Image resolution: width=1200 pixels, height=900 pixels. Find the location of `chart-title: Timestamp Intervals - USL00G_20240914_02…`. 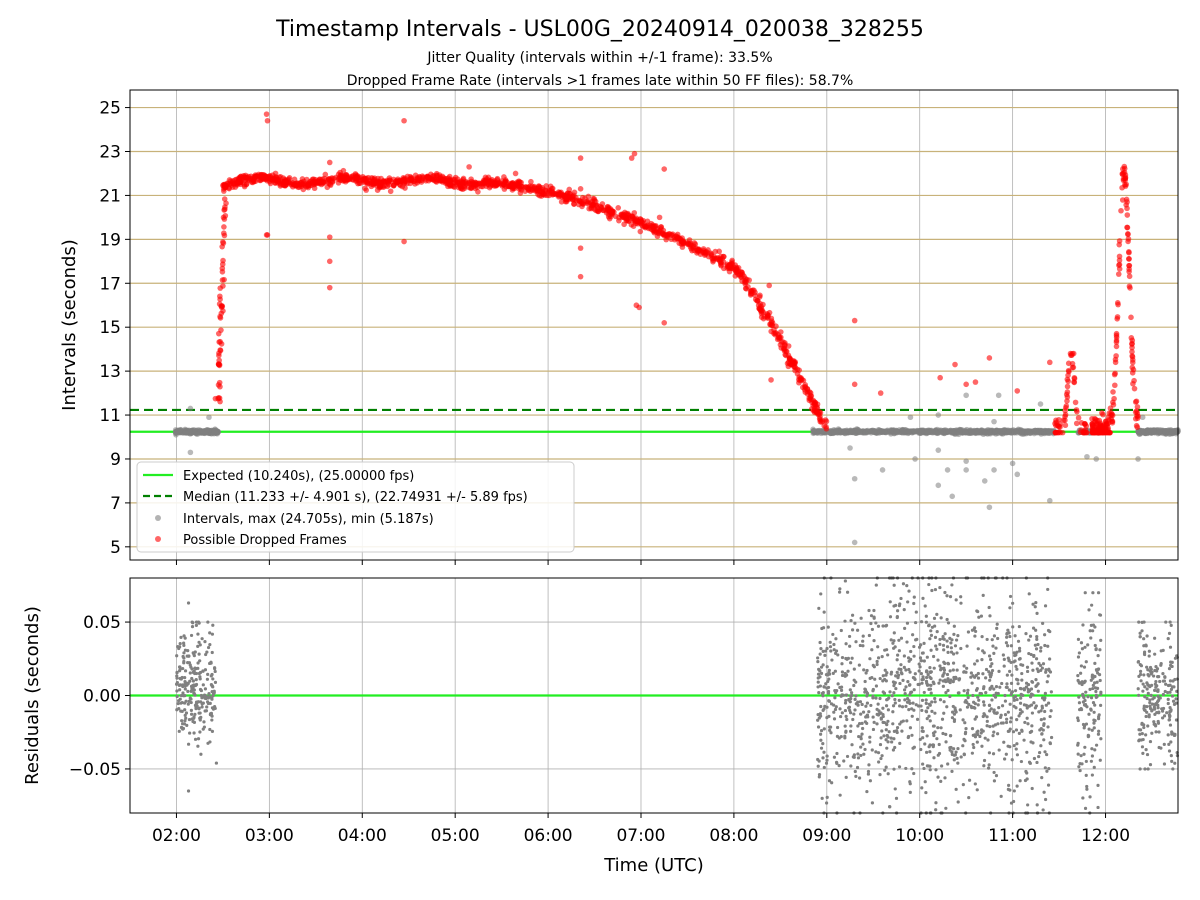

chart-title: Timestamp Intervals - USL00G_20240914_02… is located at coordinates (599, 29).